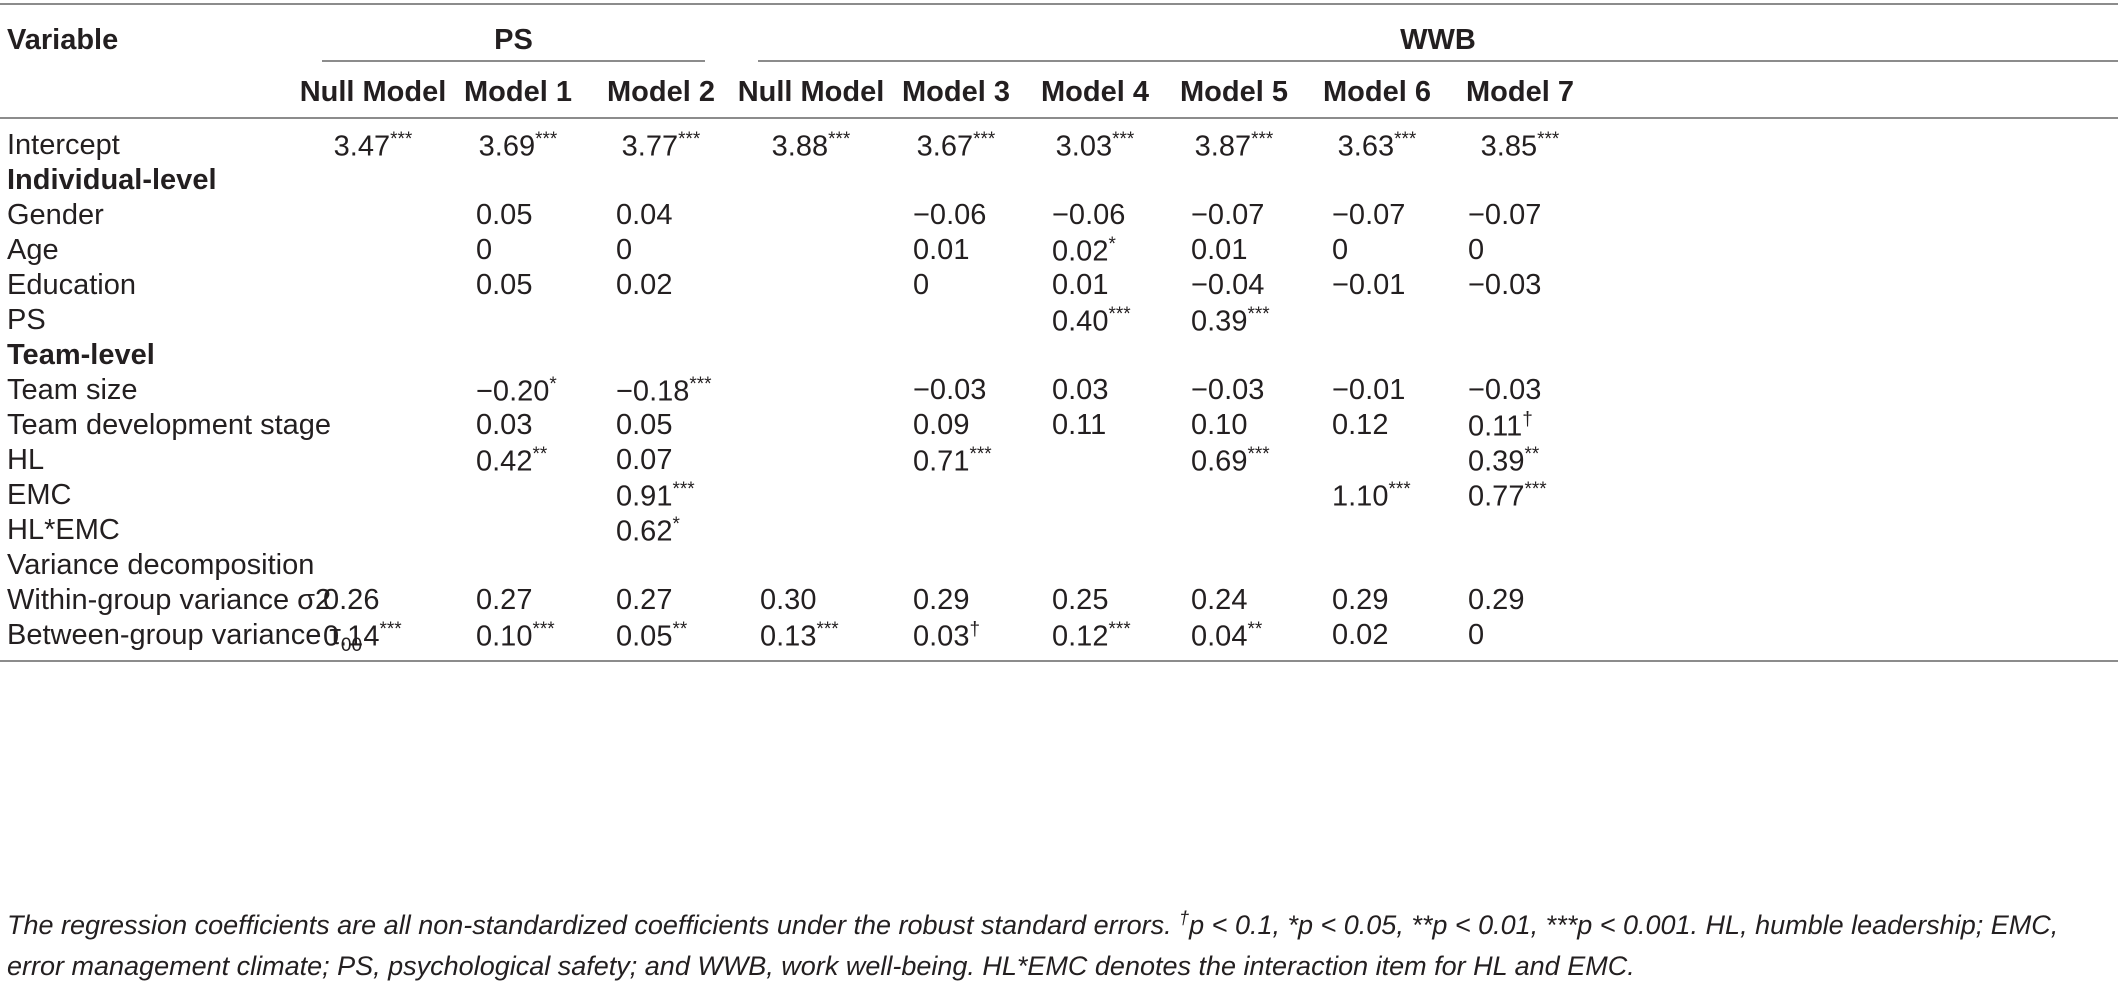 The image size is (2118, 987). I want to click on table-cell: 0.02*, so click(1084, 251).